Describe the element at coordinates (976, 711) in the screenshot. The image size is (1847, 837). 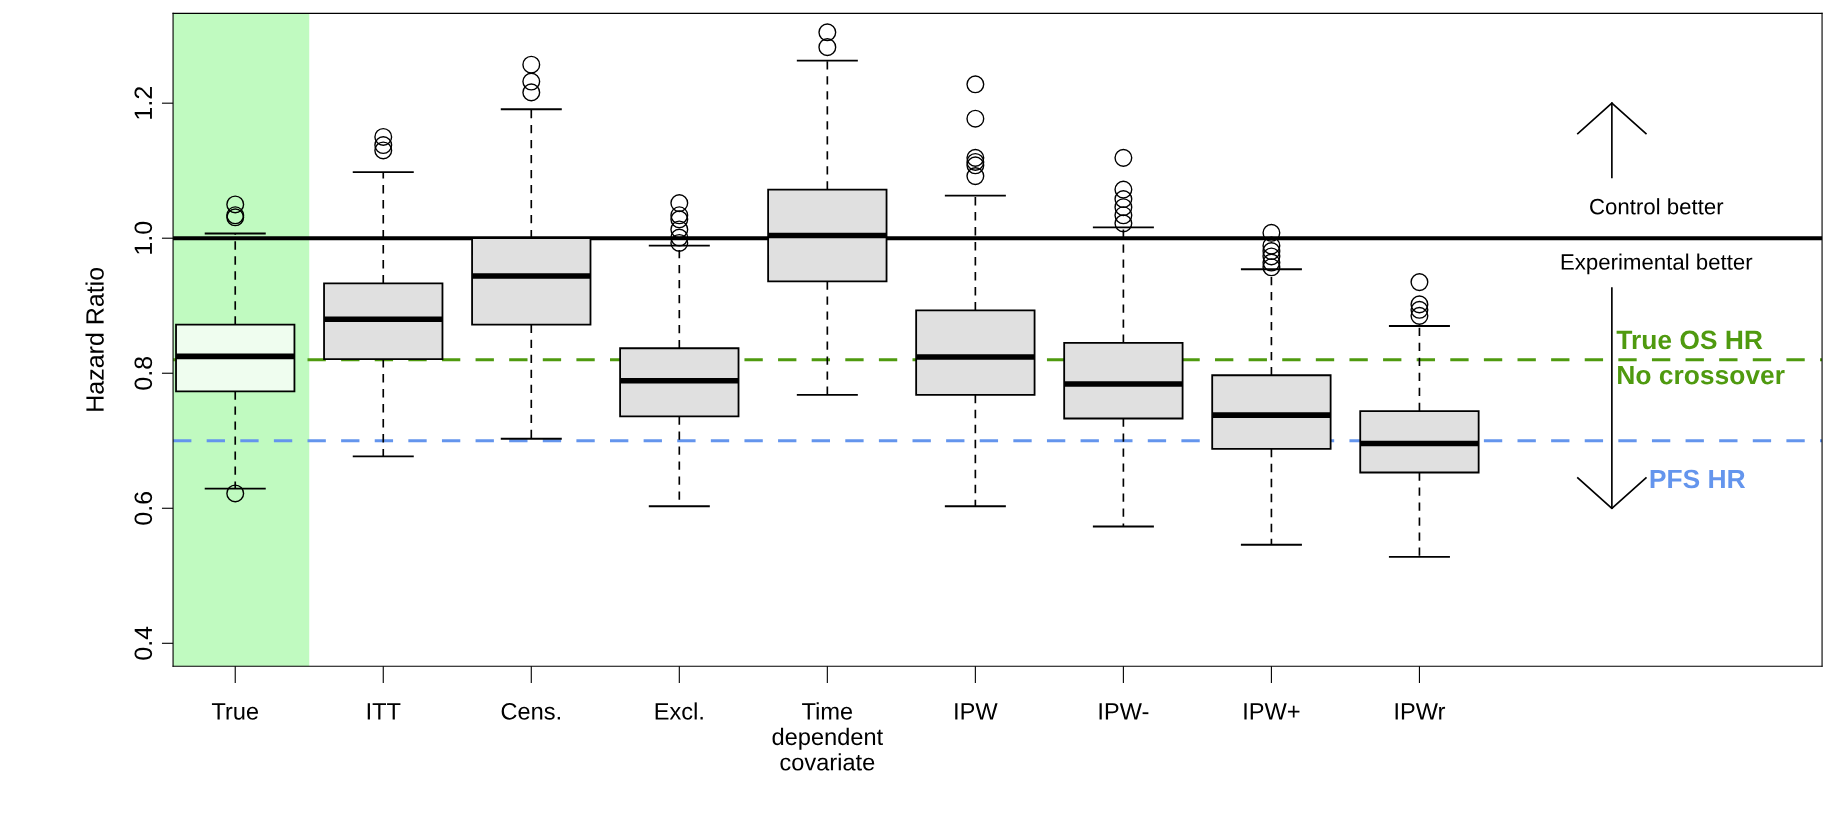
I see `x-tick-label: IPW` at that location.